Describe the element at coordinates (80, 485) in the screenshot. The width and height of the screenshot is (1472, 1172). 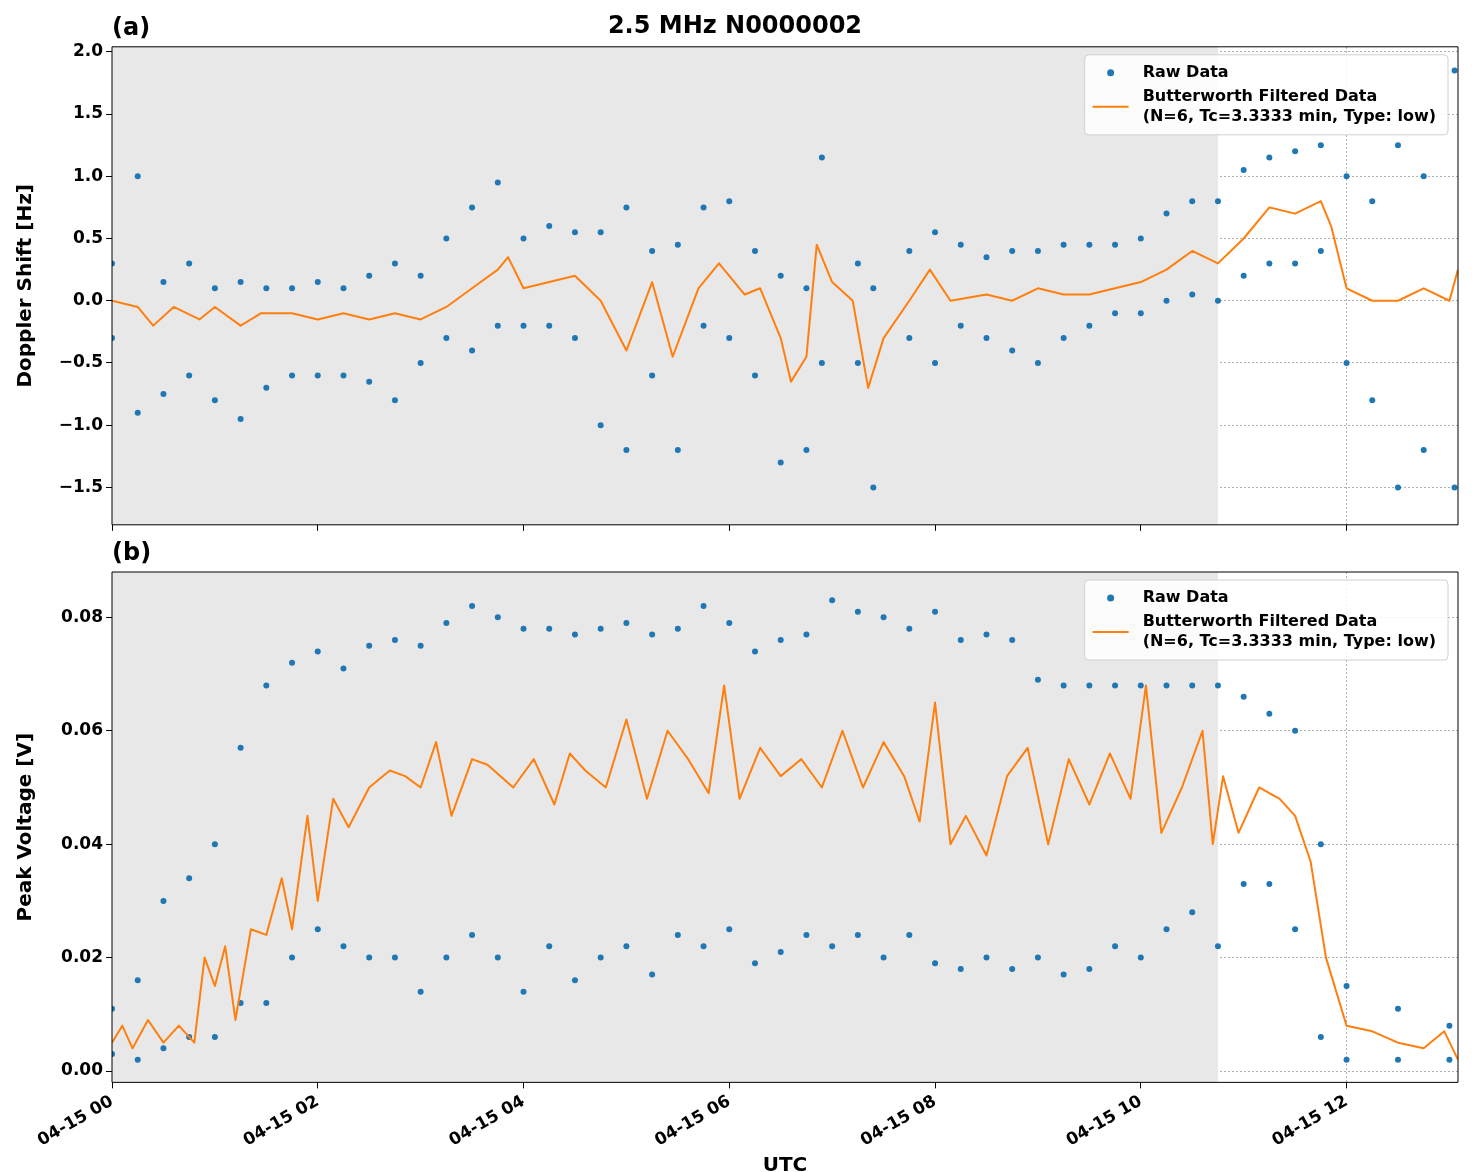
I see `y-tick-label: −1.5` at that location.